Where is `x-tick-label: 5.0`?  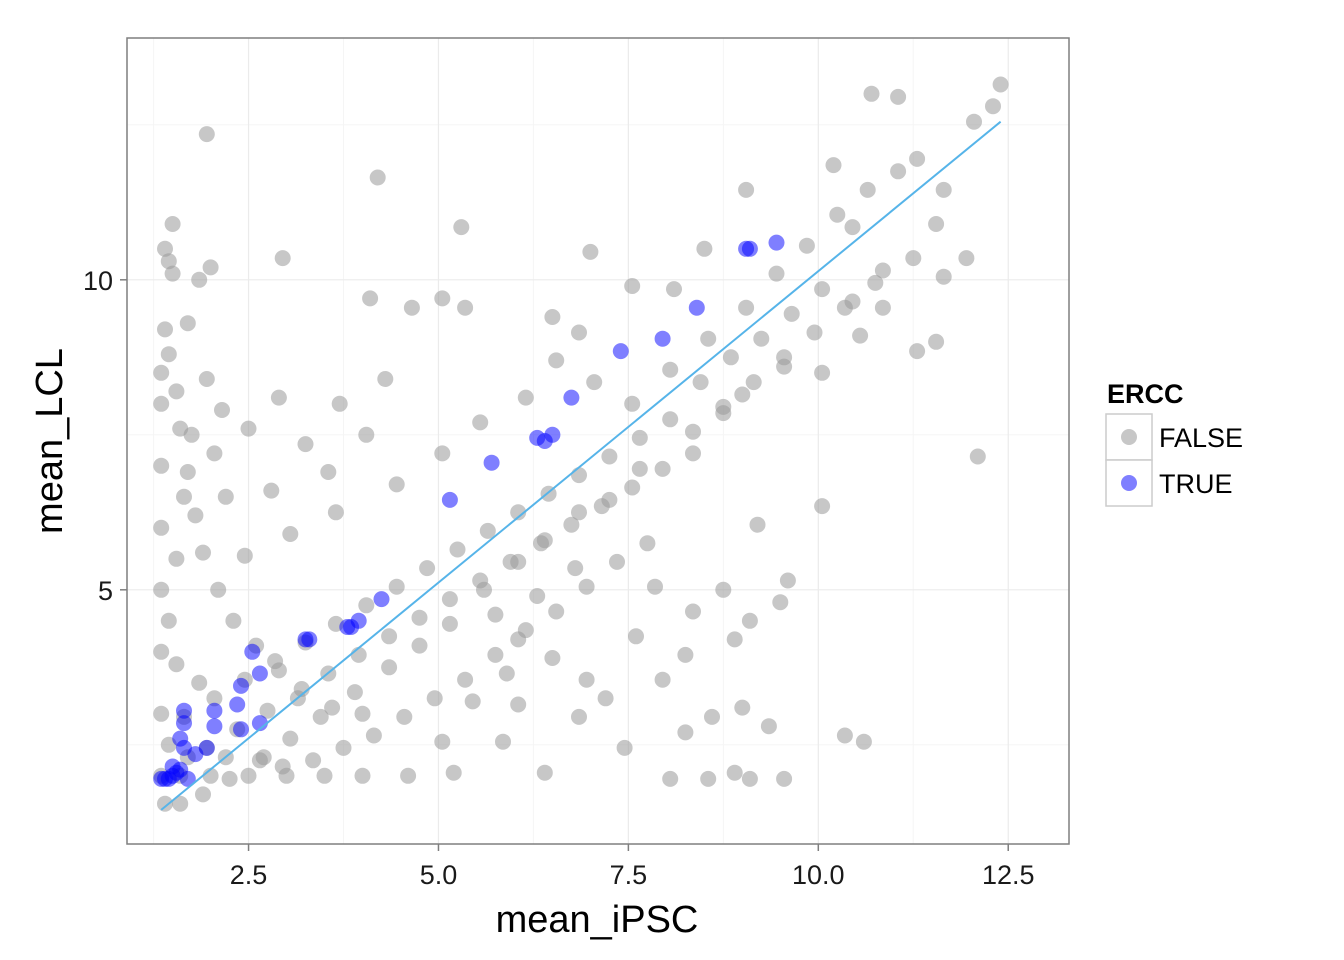
x-tick-label: 5.0 is located at coordinates (439, 875).